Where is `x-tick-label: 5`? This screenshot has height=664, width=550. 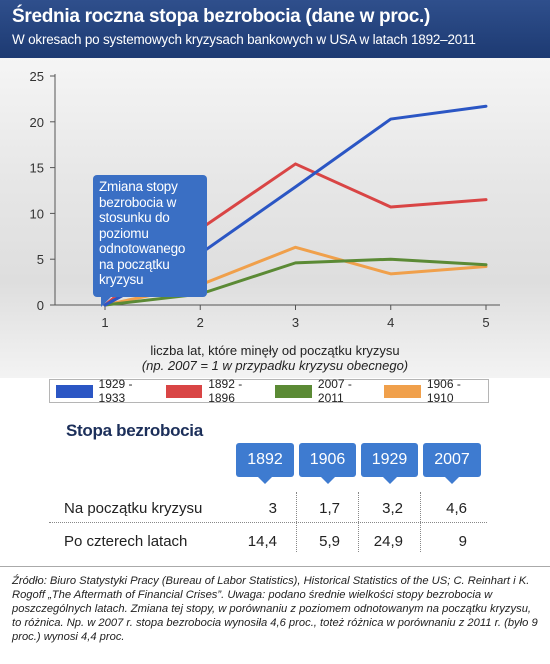 x-tick-label: 5 is located at coordinates (485, 322).